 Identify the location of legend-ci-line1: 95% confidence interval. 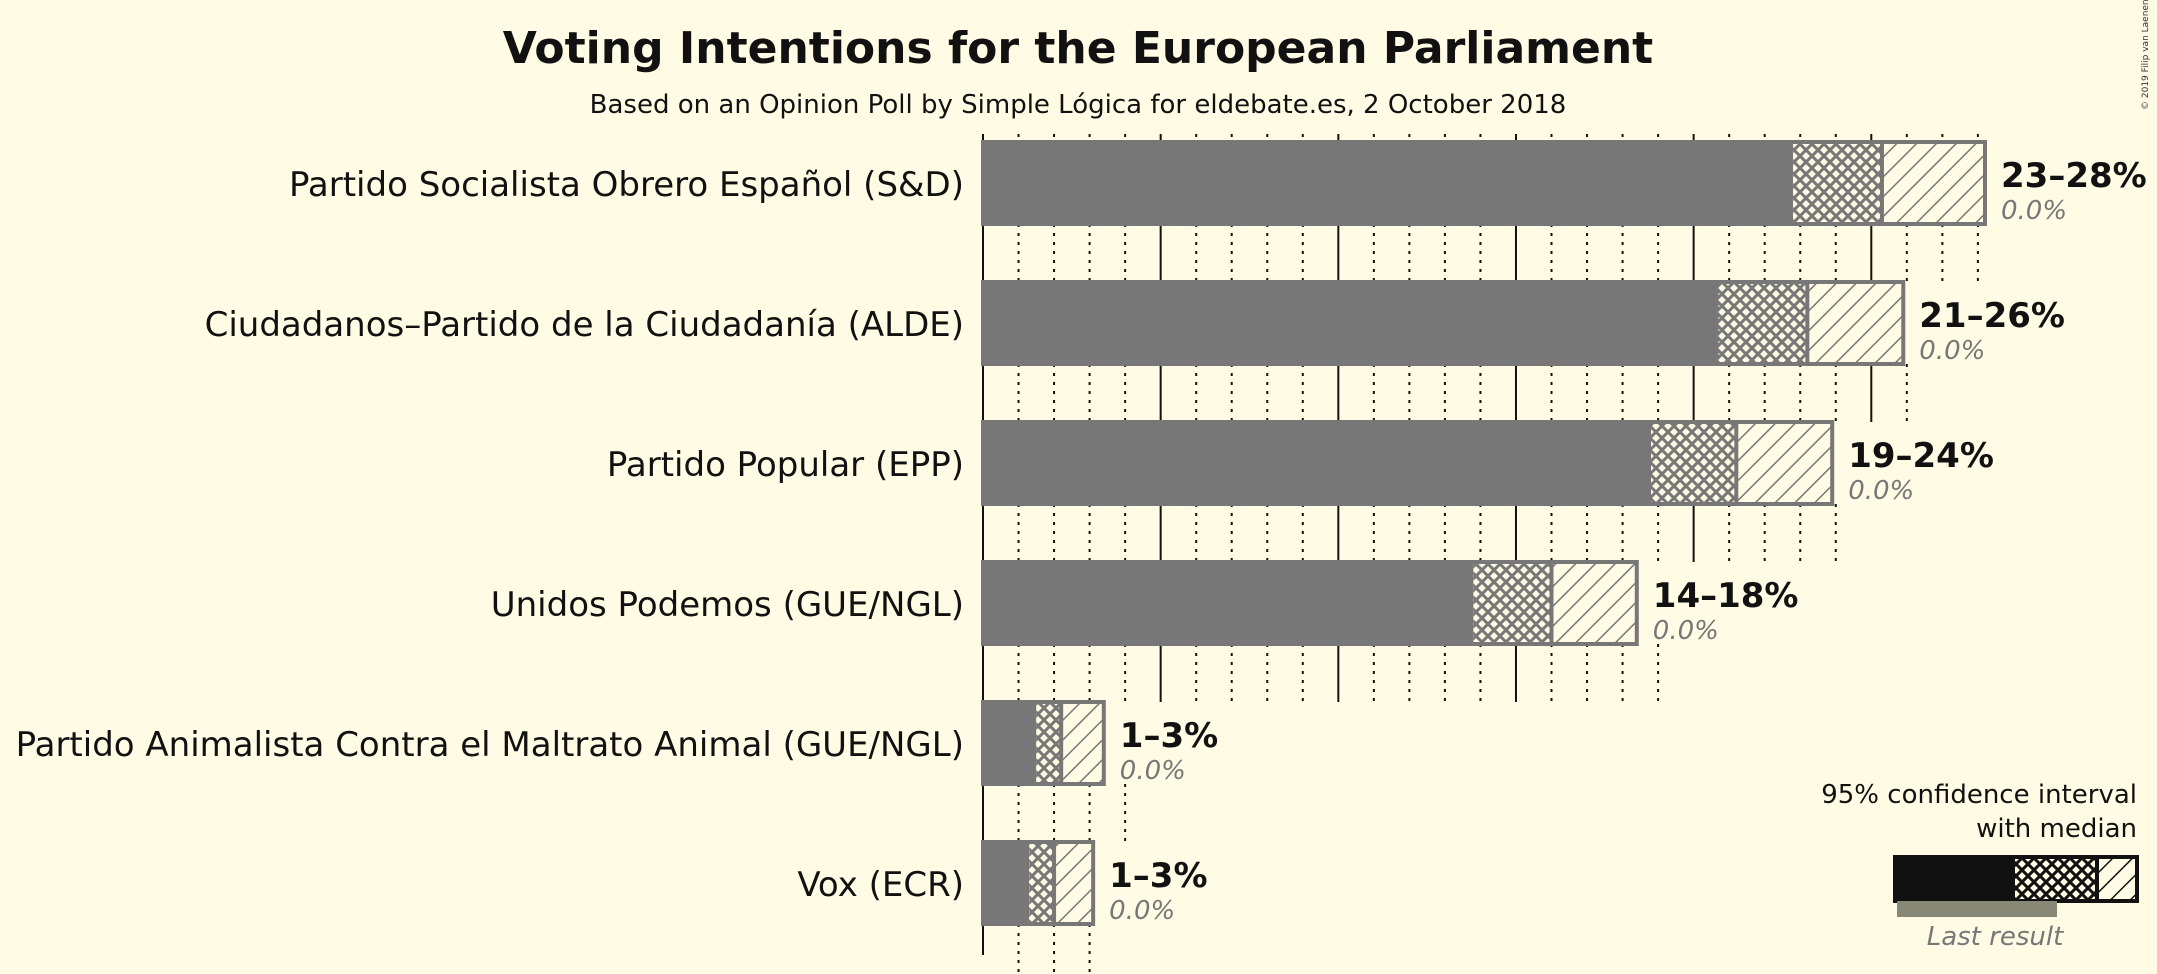
(1979, 795).